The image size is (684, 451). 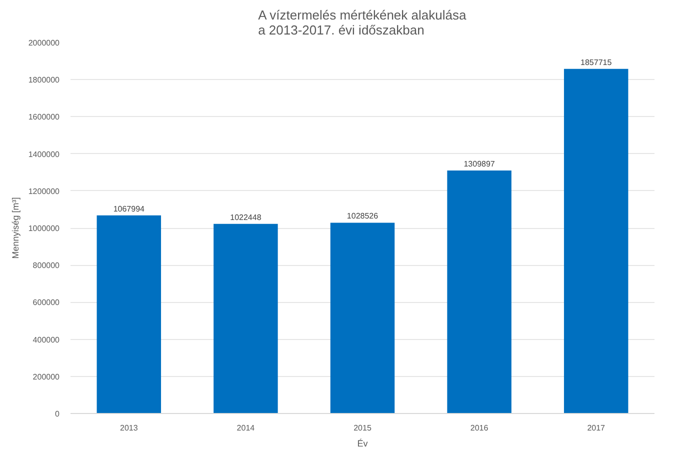 I want to click on x-tick-label: 2014, so click(x=246, y=428).